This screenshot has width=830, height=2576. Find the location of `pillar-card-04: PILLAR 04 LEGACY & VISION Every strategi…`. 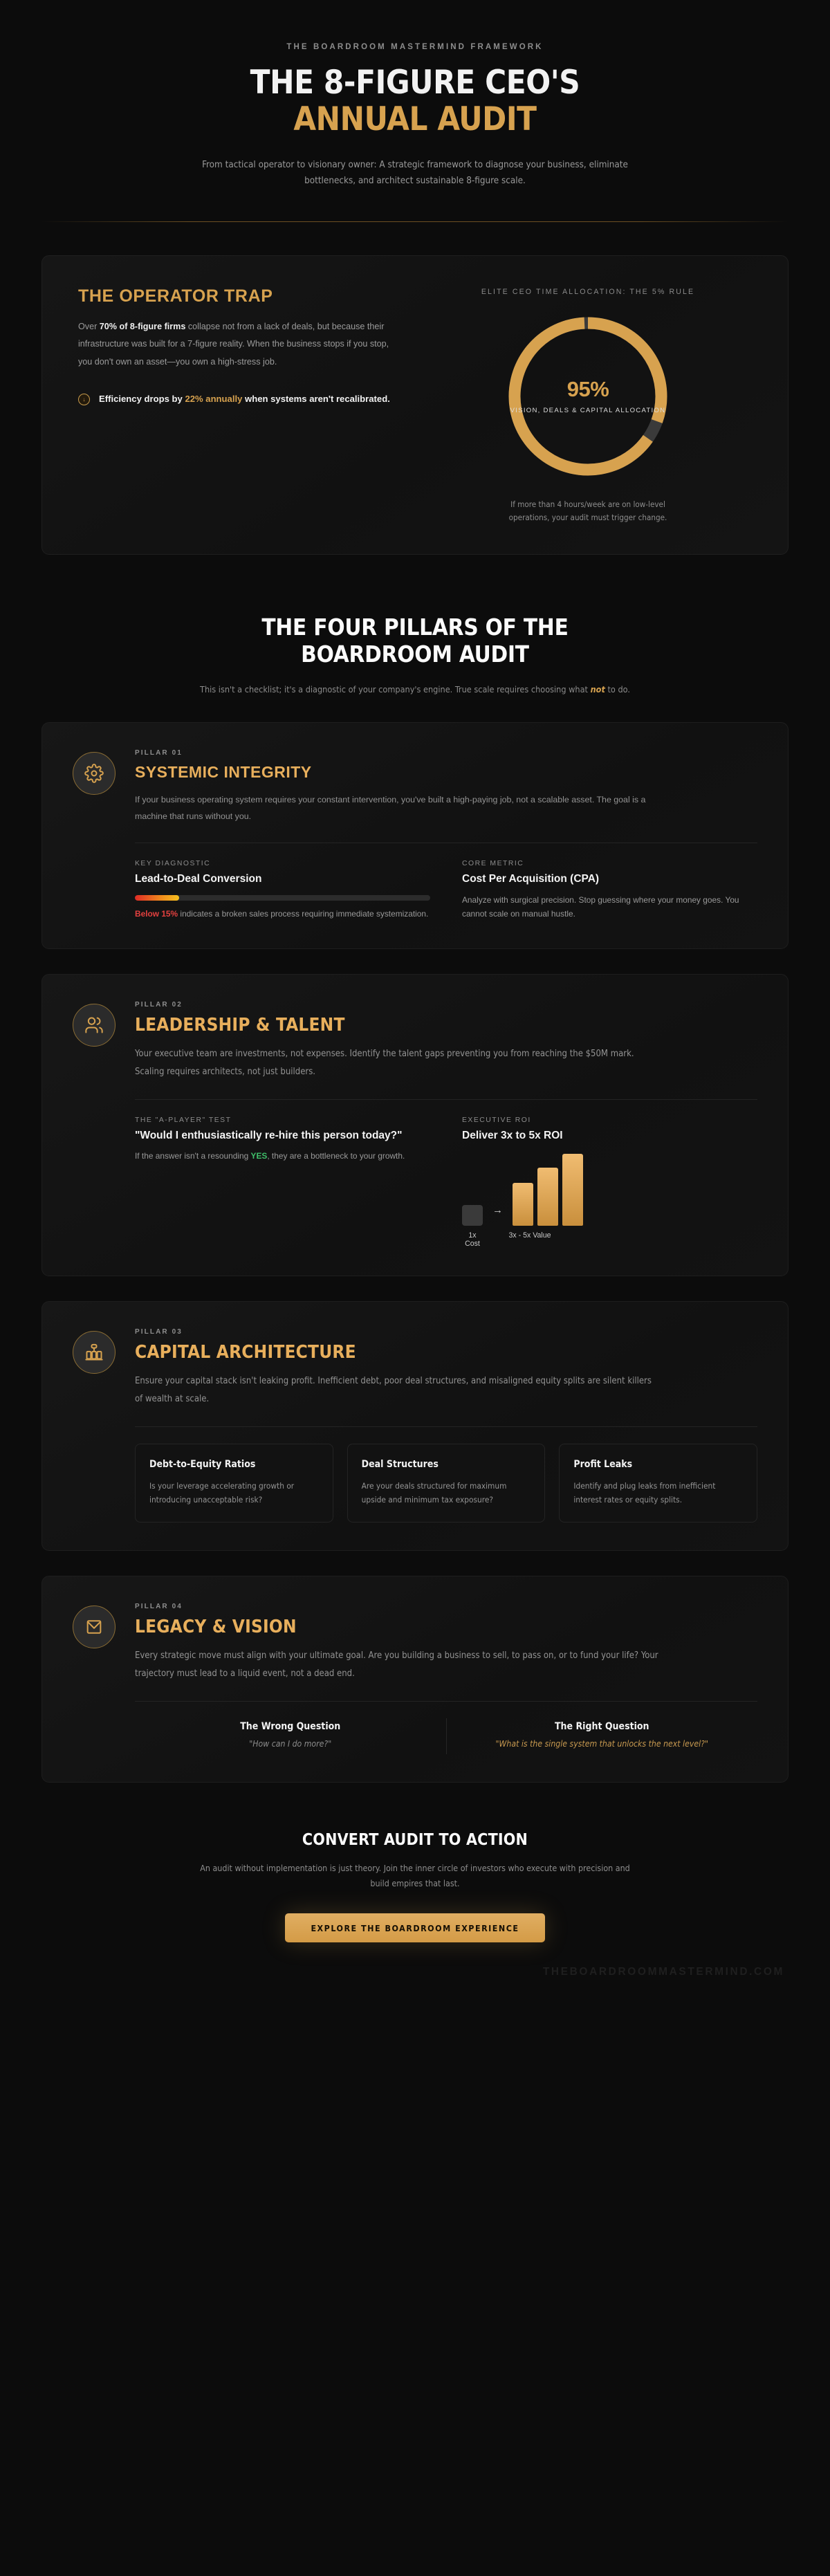

pillar-card-04: PILLAR 04 LEGACY & VISION Every strategi… is located at coordinates (415, 1679).